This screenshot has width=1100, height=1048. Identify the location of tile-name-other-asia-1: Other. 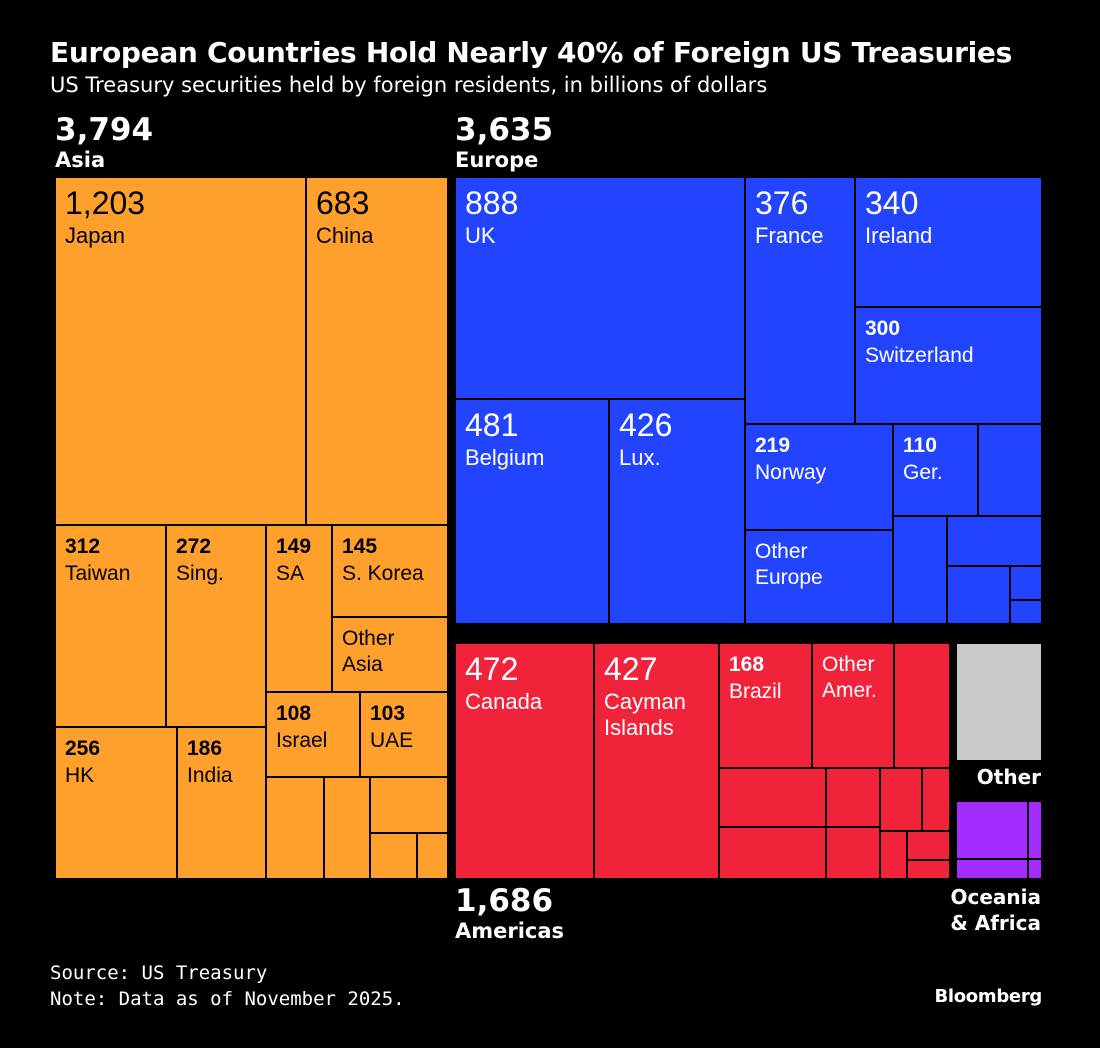
(368, 638).